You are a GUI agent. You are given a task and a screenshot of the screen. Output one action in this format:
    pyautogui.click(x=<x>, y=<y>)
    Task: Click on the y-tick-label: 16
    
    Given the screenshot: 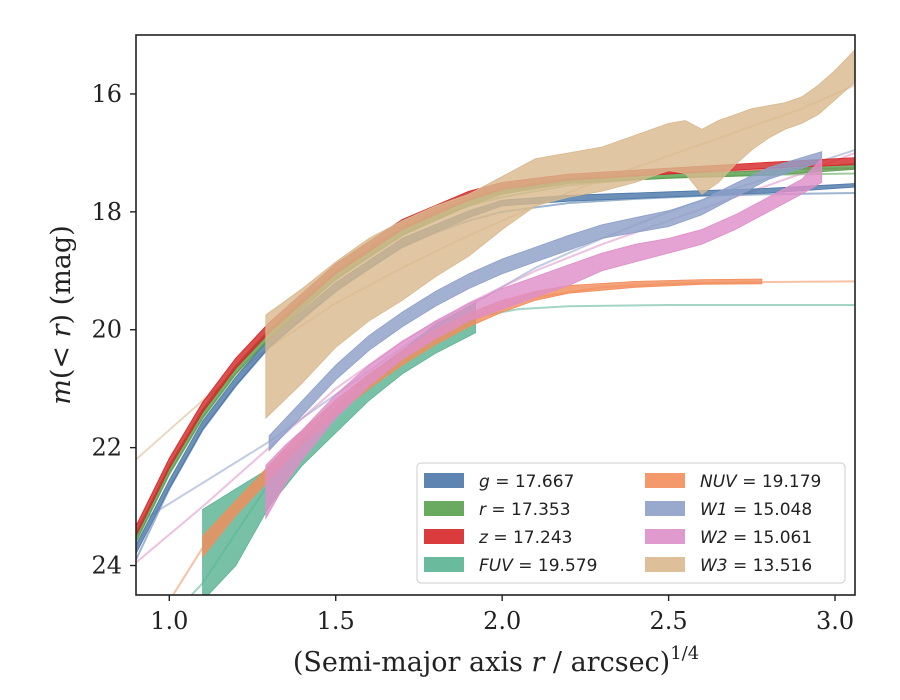 What is the action you would take?
    pyautogui.click(x=106, y=94)
    